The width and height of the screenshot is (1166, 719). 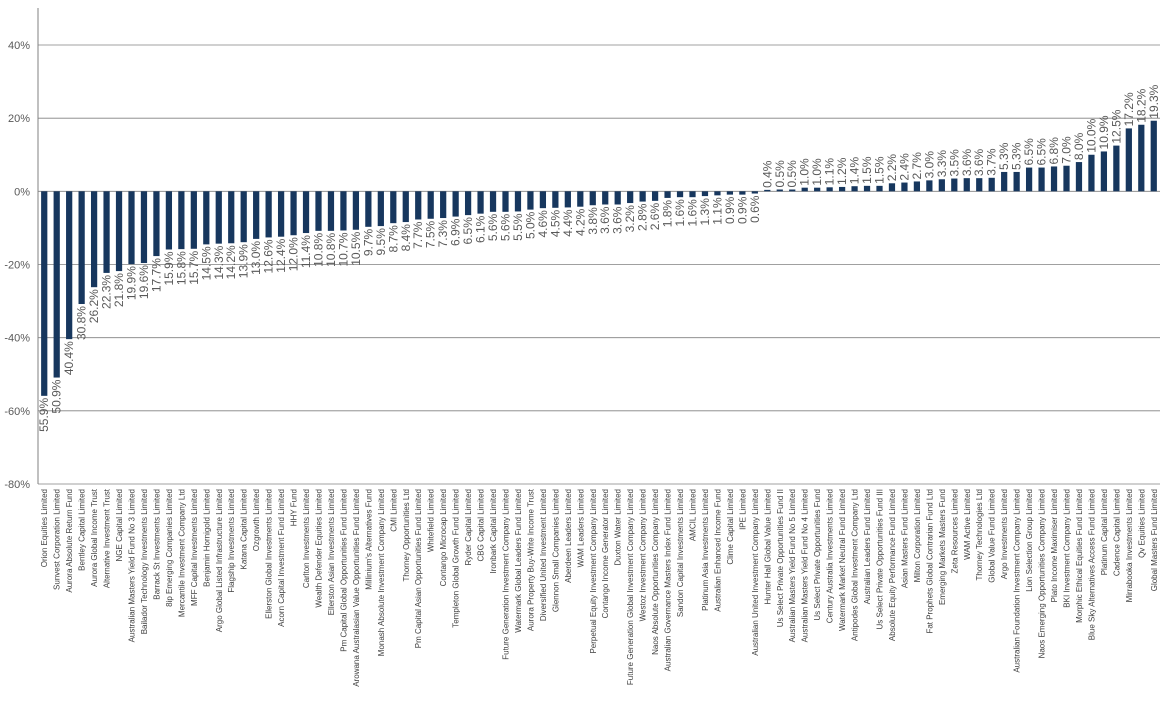 I want to click on data-label: 5.0%, so click(x=530, y=225).